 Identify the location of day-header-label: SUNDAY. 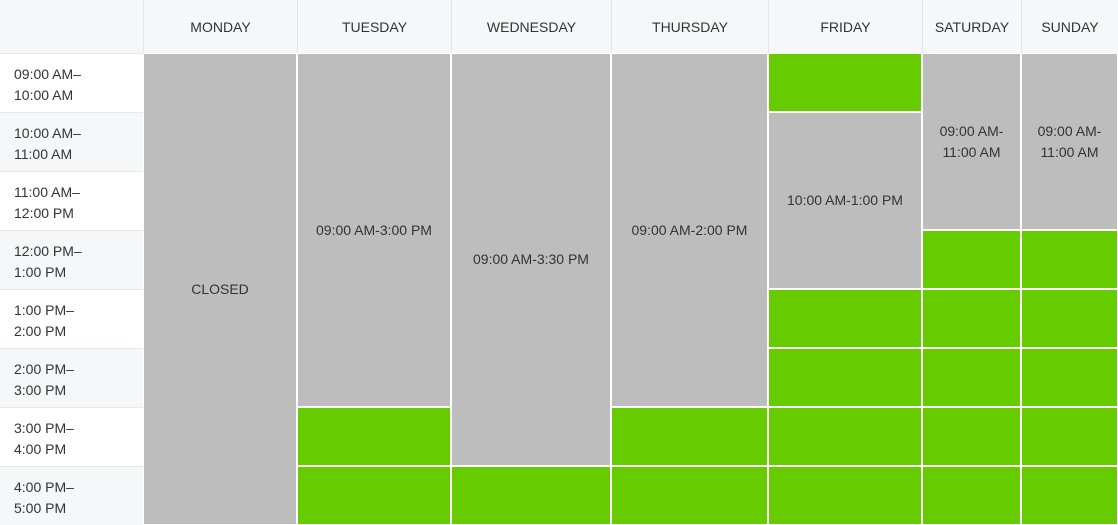
(1070, 26).